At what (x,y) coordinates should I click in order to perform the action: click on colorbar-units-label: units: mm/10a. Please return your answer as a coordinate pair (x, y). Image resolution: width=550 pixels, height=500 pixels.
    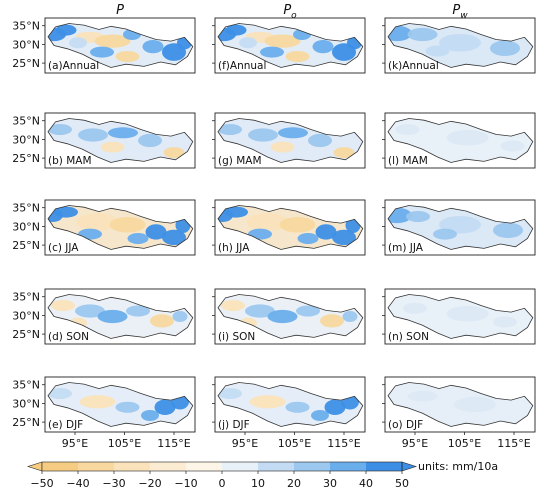
    Looking at the image, I should click on (458, 466).